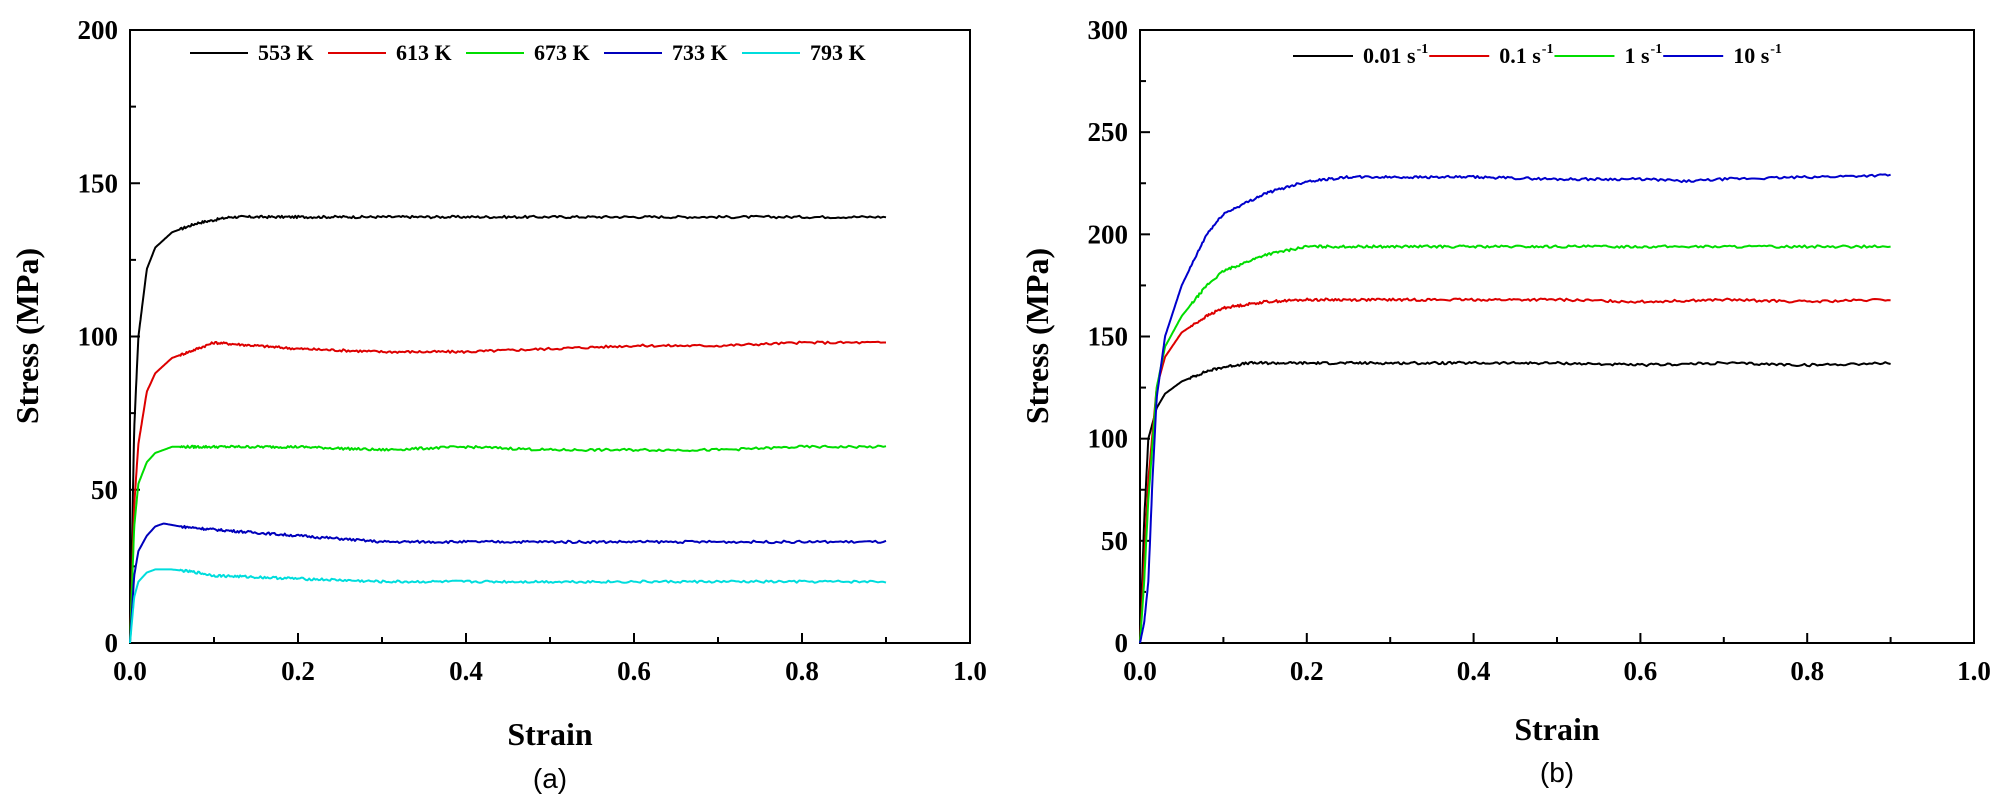  What do you see at coordinates (528, 52) in the screenshot?
I see `legend-a: 553 K 613 K 673 K 733 K 793 K` at bounding box center [528, 52].